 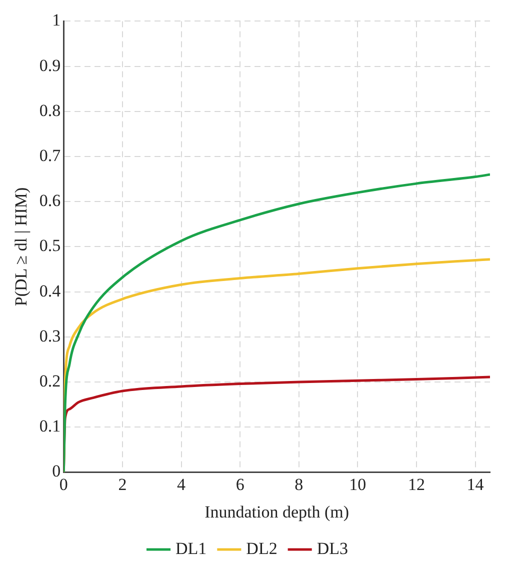 What do you see at coordinates (475, 484) in the screenshot?
I see `x-tick-label: 14` at bounding box center [475, 484].